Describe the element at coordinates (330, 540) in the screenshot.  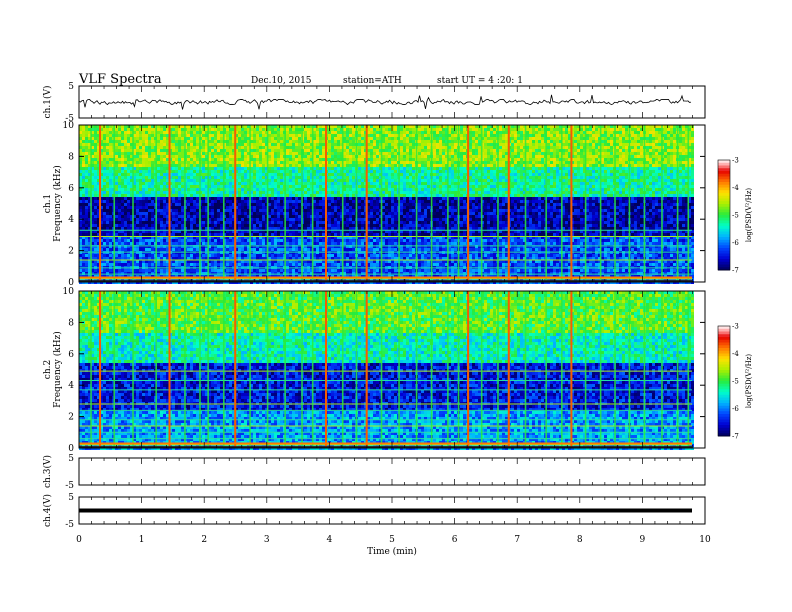
I see `x-tick-label: 4` at that location.